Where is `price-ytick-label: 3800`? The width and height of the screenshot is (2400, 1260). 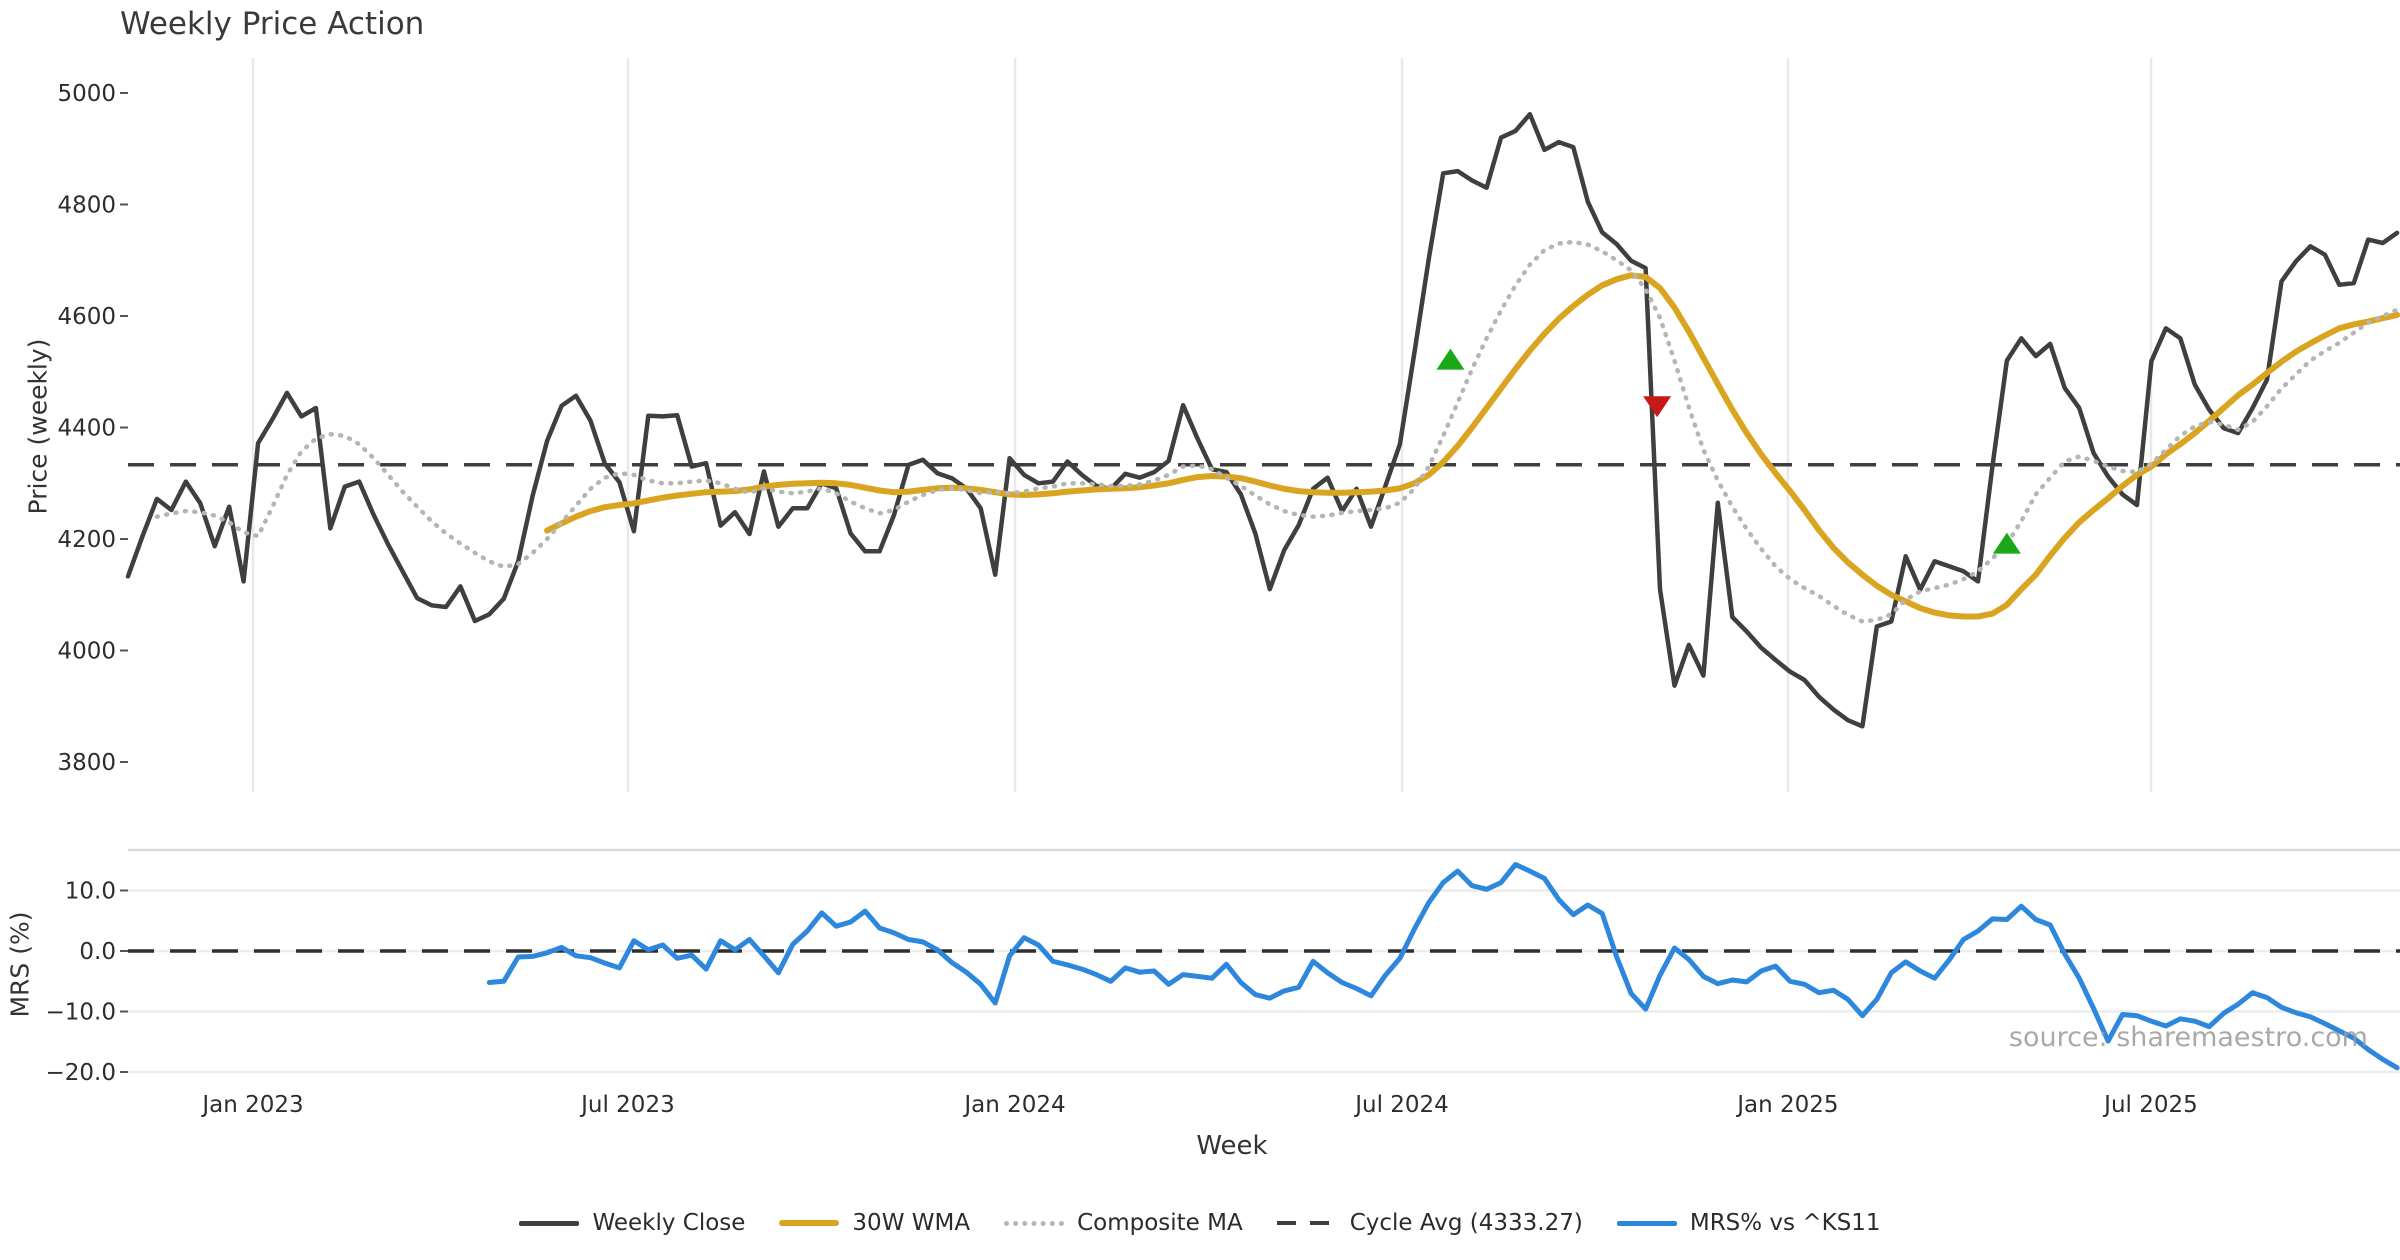 price-ytick-label: 3800 is located at coordinates (86, 763).